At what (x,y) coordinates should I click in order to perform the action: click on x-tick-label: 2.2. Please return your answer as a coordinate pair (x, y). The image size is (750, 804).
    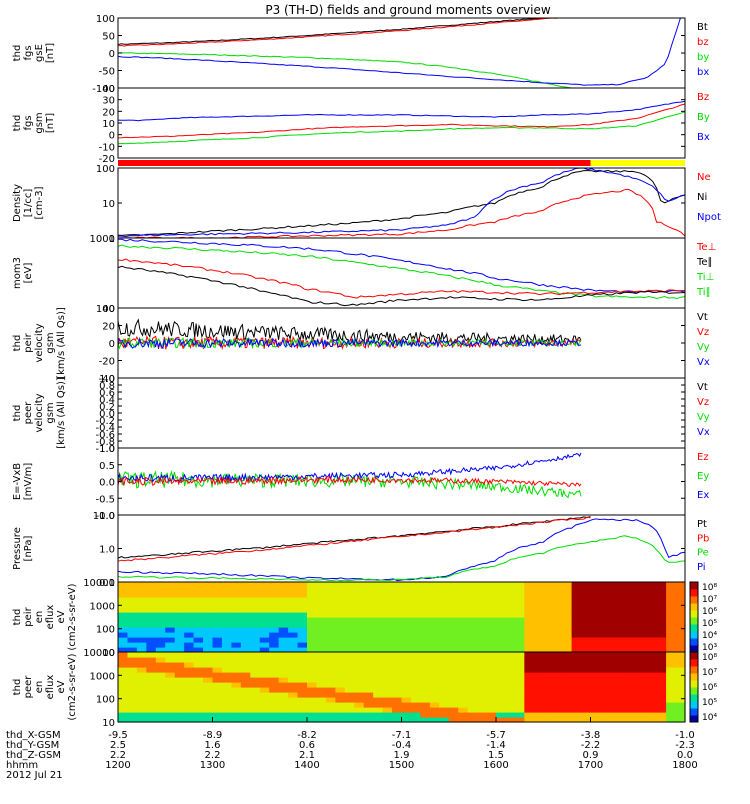
    Looking at the image, I should click on (118, 755).